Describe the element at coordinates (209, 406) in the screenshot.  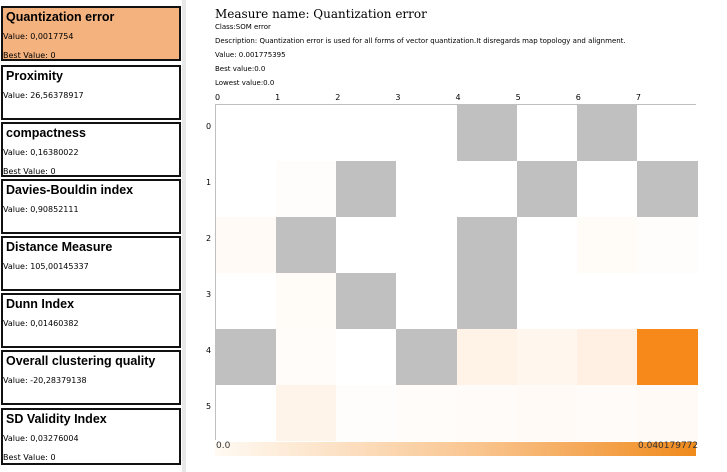
I see `row-label: 5` at that location.